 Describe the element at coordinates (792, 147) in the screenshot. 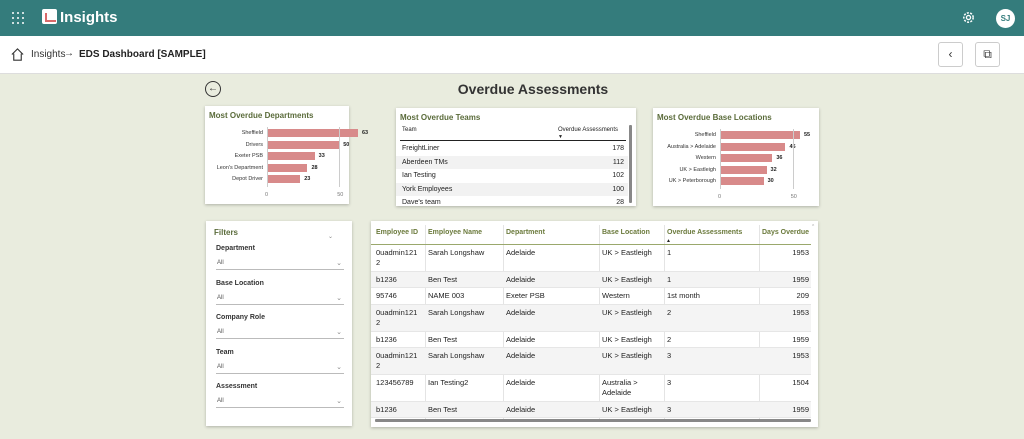

I see `location-bar-value: 45` at that location.